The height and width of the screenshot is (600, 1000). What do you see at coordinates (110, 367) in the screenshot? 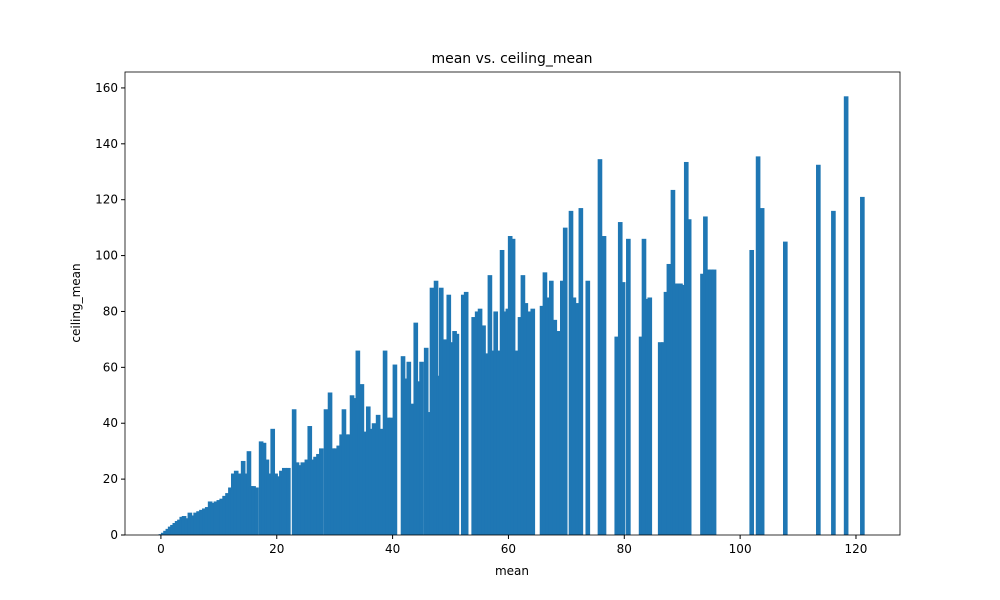
I see `y-tick-label: 60` at bounding box center [110, 367].